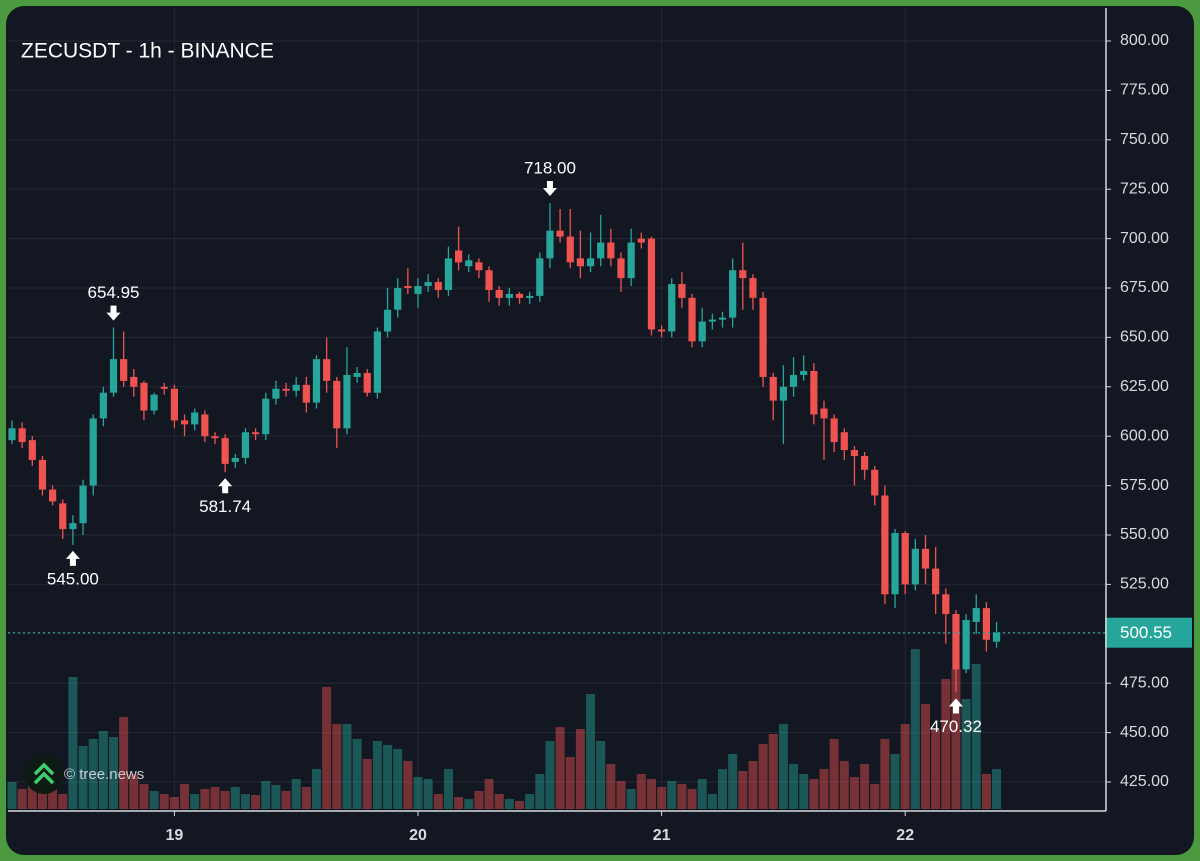 The width and height of the screenshot is (1200, 861). Describe the element at coordinates (905, 835) in the screenshot. I see `x-tick-label: 22` at that location.